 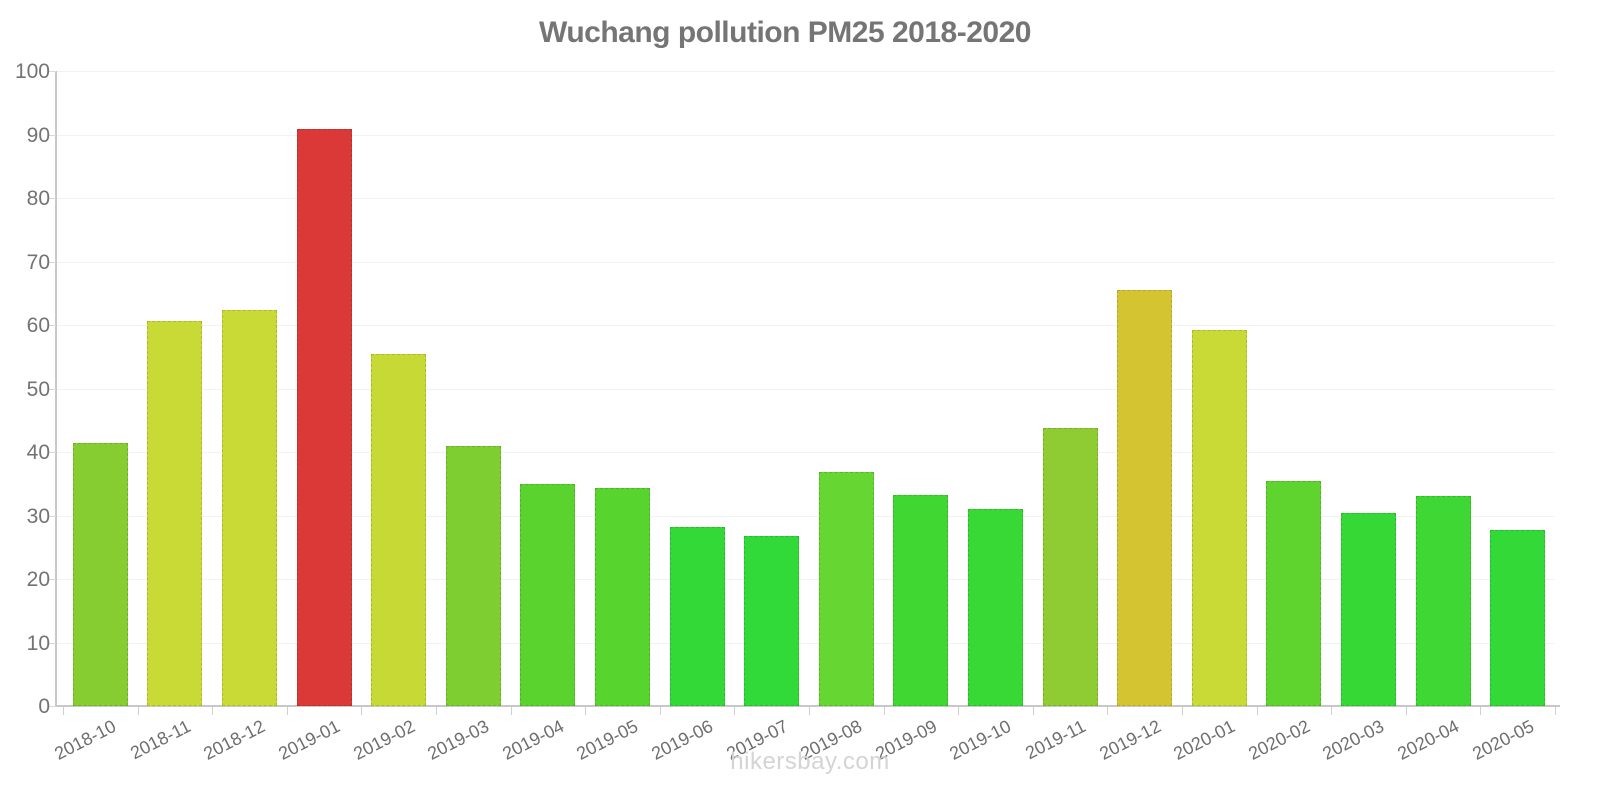 I want to click on y-axis-label-20: 20, so click(x=38, y=579).